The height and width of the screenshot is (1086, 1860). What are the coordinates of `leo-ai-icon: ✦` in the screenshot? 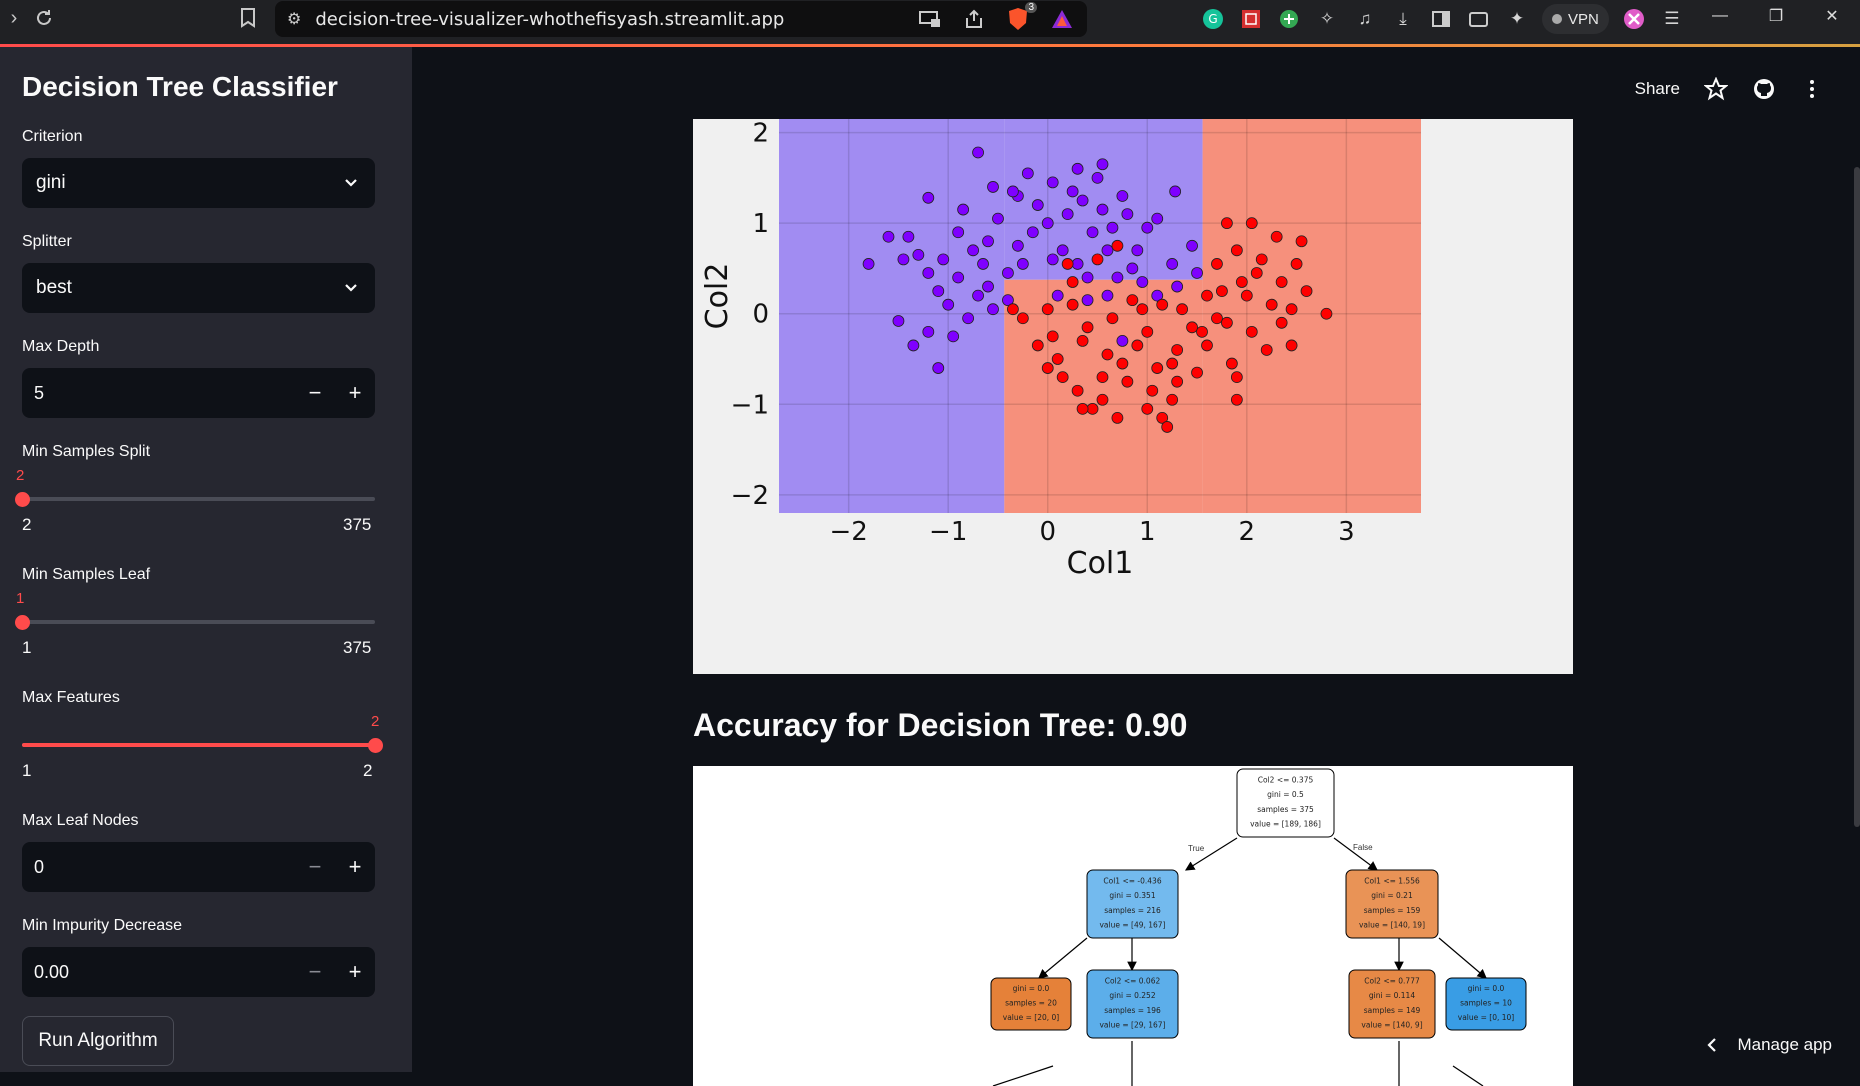 It's located at (1517, 18).